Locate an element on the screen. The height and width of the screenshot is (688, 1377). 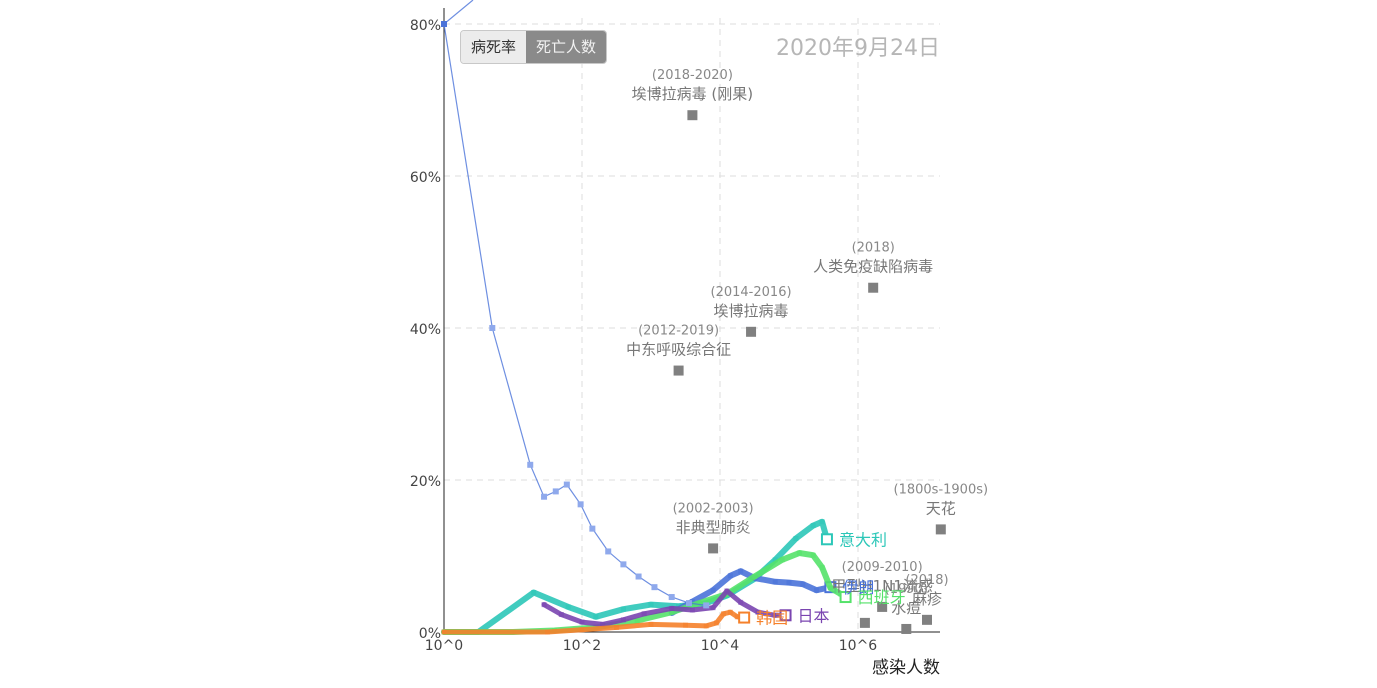
date-label: 2020年9月24日 is located at coordinates (858, 48).